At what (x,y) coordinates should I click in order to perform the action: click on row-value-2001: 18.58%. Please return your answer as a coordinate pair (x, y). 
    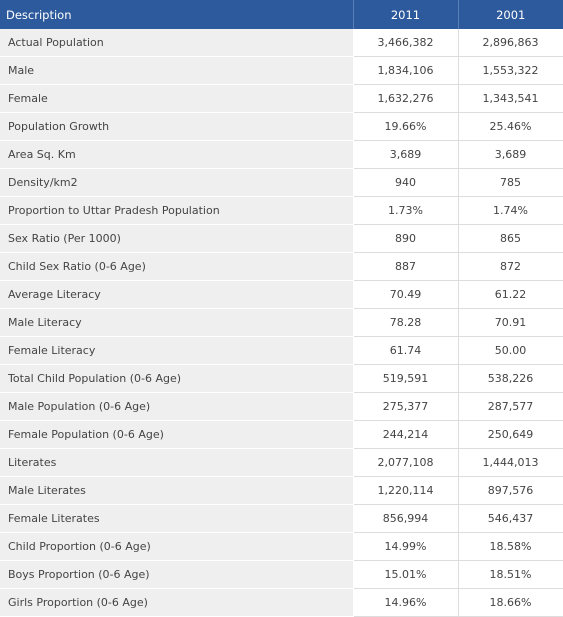
    Looking at the image, I should click on (510, 546).